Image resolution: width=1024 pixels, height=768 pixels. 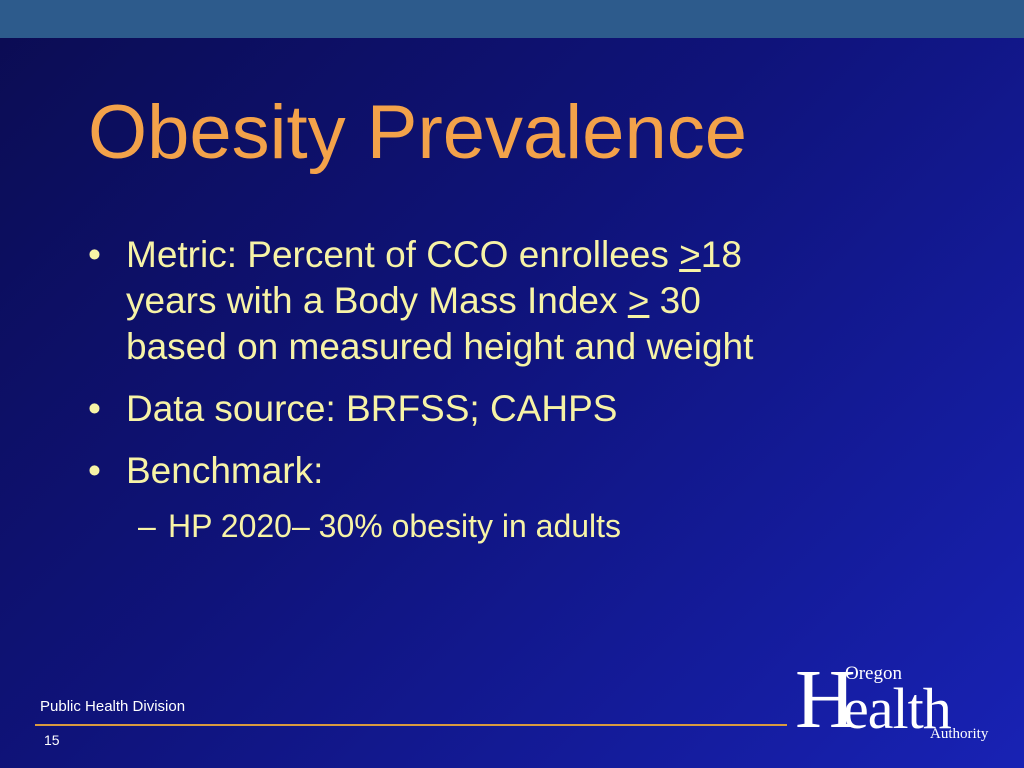 What do you see at coordinates (959, 734) in the screenshot?
I see `logo-word-authority: Authority` at bounding box center [959, 734].